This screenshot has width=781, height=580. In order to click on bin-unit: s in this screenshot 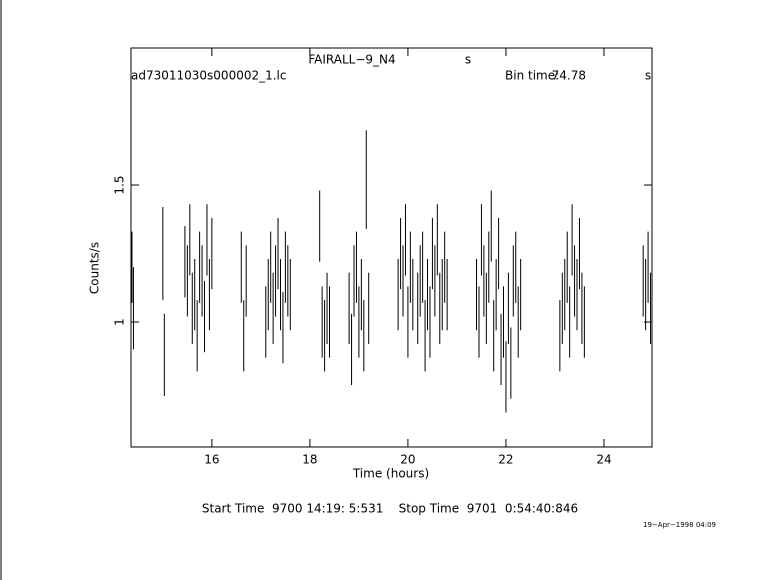, I will do `click(648, 76)`.